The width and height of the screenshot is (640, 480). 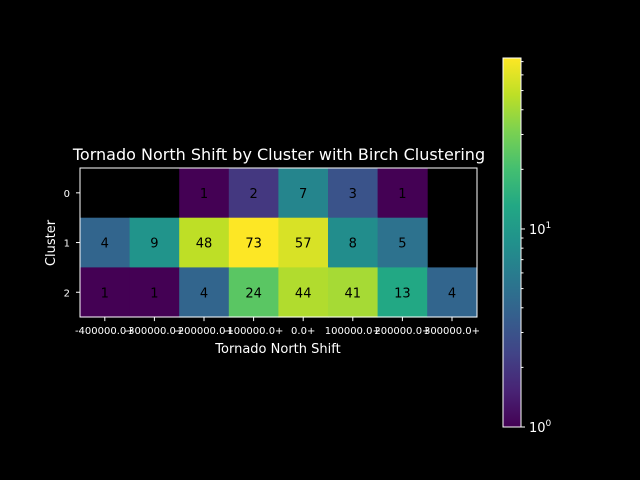 What do you see at coordinates (353, 331) in the screenshot?
I see `x-tick-label: 100000.0+` at bounding box center [353, 331].